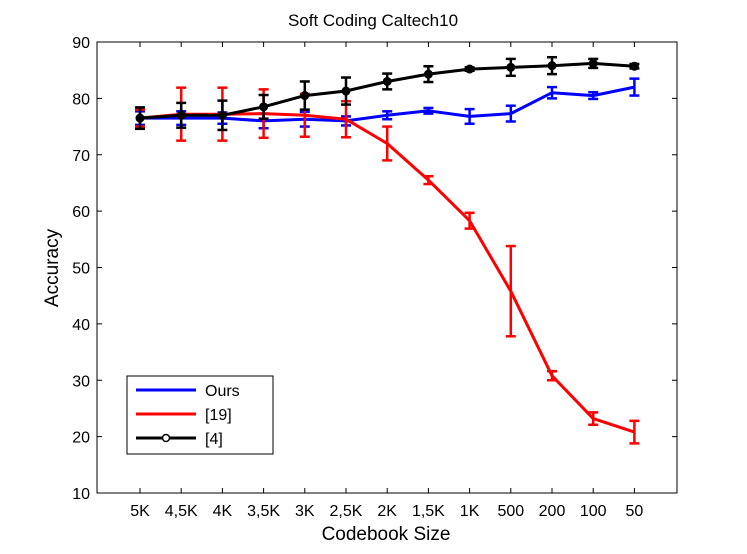 The height and width of the screenshot is (554, 747). Describe the element at coordinates (81, 99) in the screenshot. I see `y-tick-label: 80` at that location.